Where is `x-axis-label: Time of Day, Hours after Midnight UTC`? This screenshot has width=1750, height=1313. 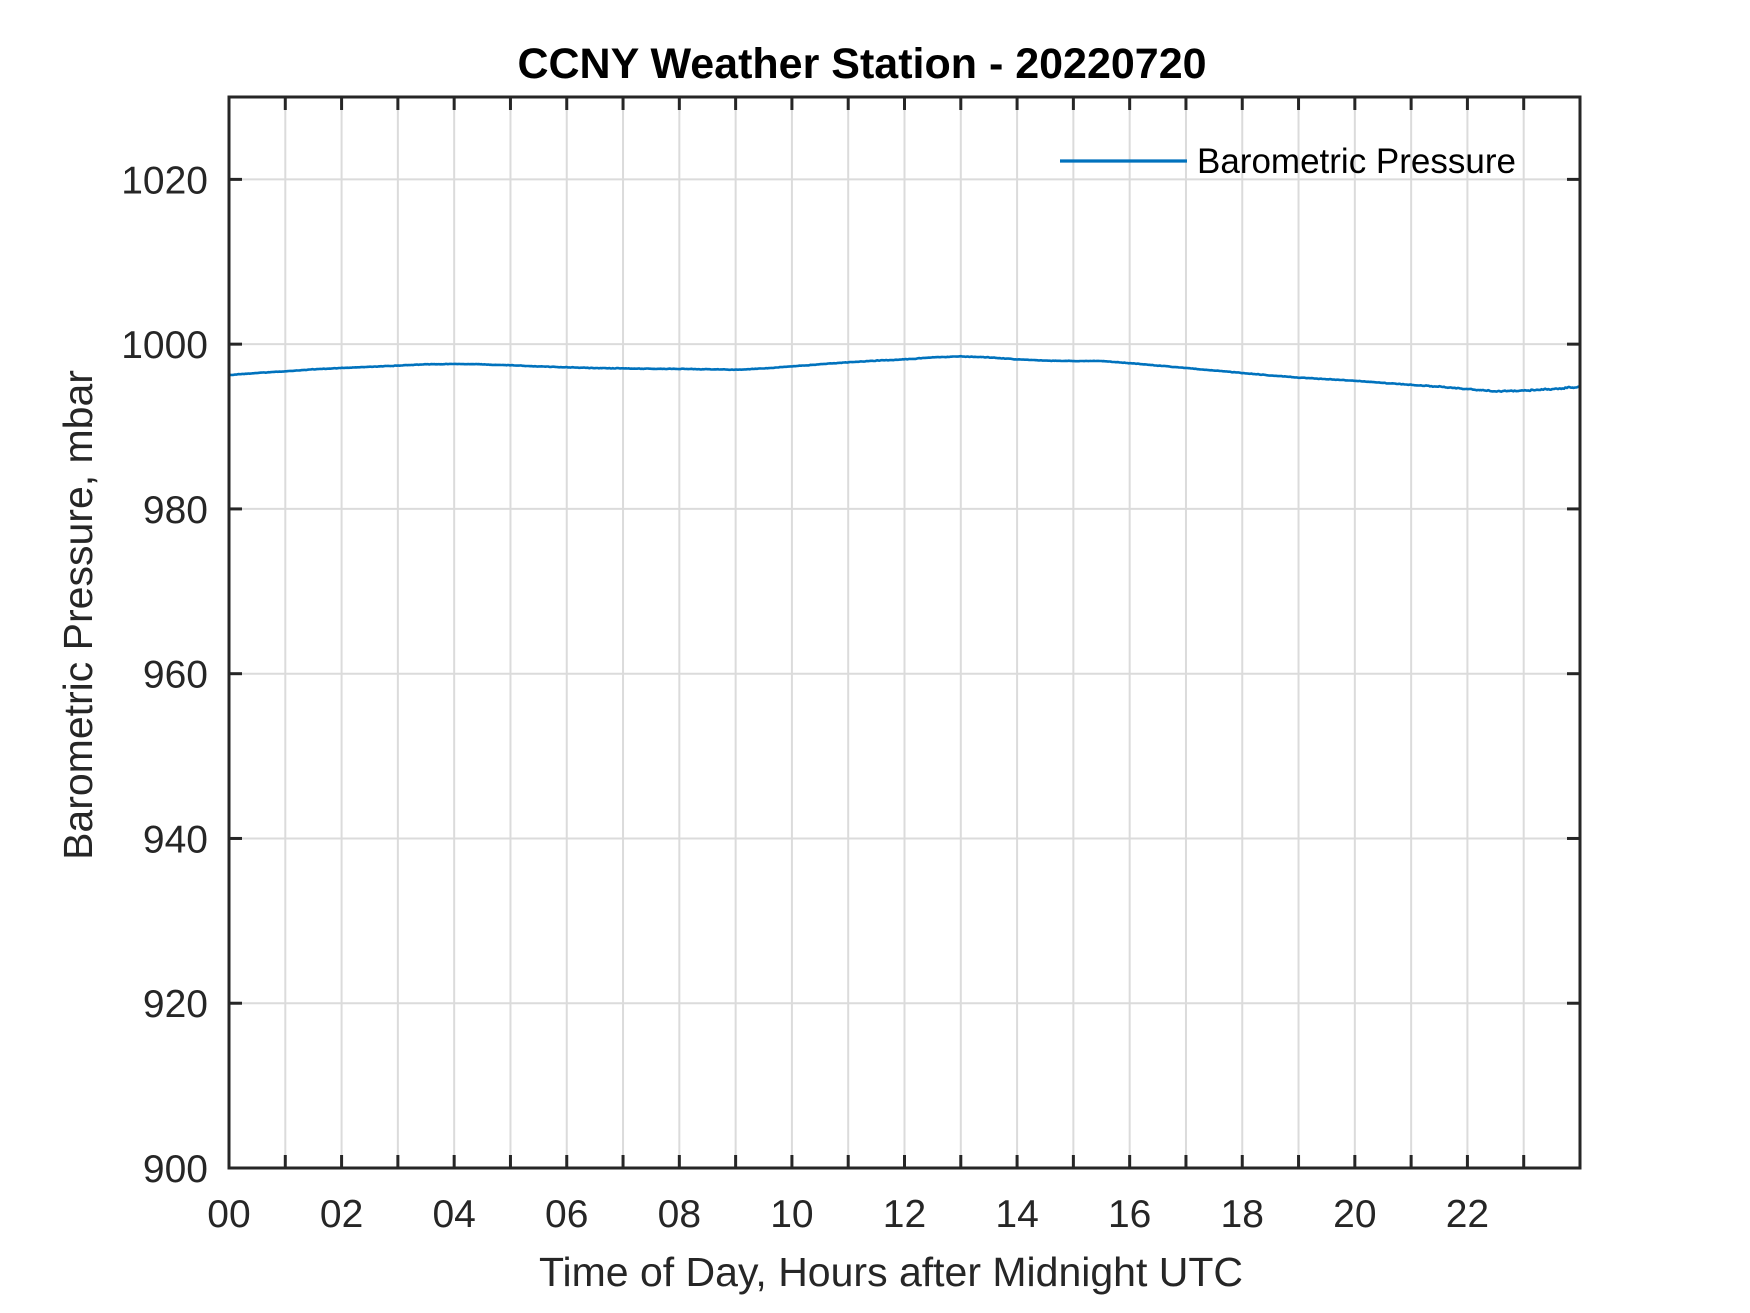 x-axis-label: Time of Day, Hours after Midnight UTC is located at coordinates (891, 1272).